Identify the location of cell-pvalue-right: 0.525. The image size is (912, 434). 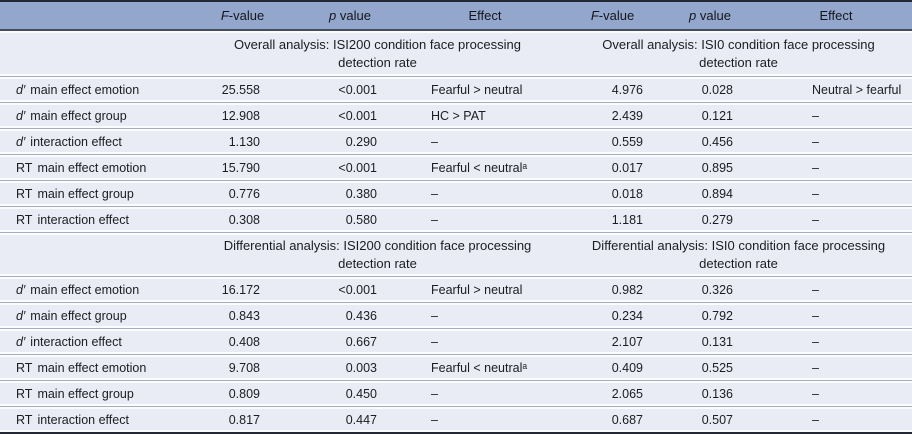
(710, 367).